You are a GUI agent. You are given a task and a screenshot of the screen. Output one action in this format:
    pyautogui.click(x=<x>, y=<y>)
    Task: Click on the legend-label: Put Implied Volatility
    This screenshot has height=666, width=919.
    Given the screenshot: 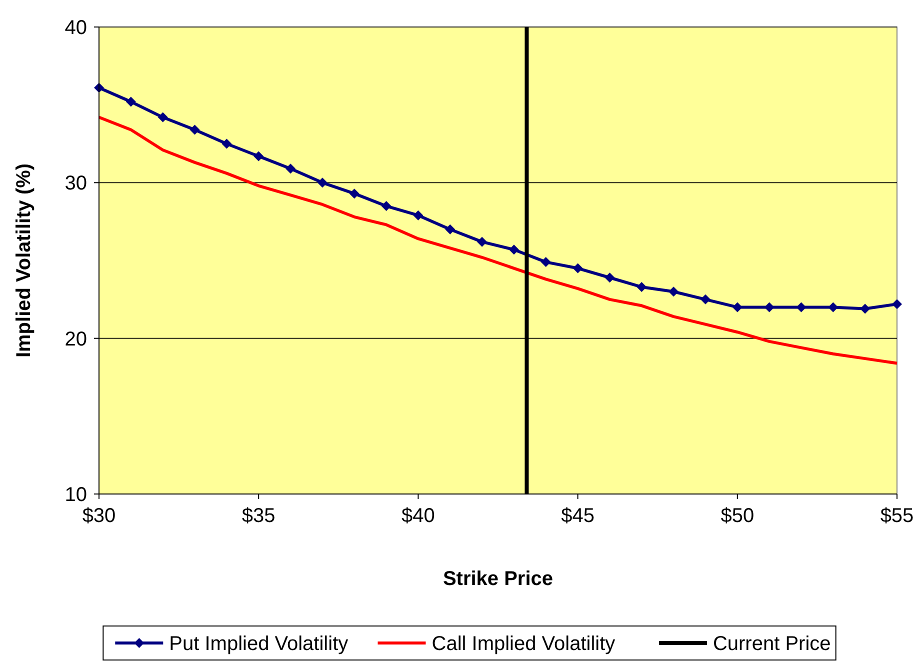 What is the action you would take?
    pyautogui.click(x=258, y=644)
    